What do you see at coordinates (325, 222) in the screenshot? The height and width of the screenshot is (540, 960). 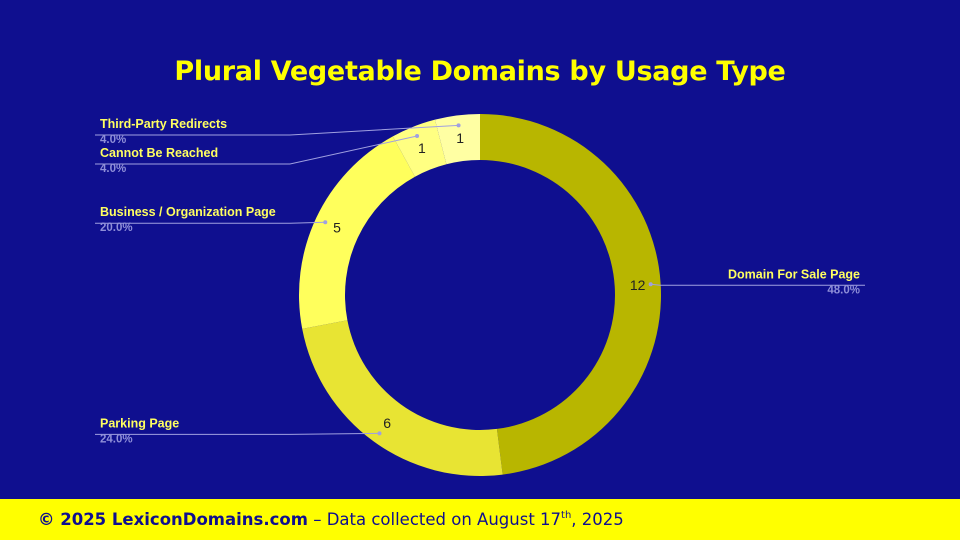 I see `leader-dot-business-organization-page` at bounding box center [325, 222].